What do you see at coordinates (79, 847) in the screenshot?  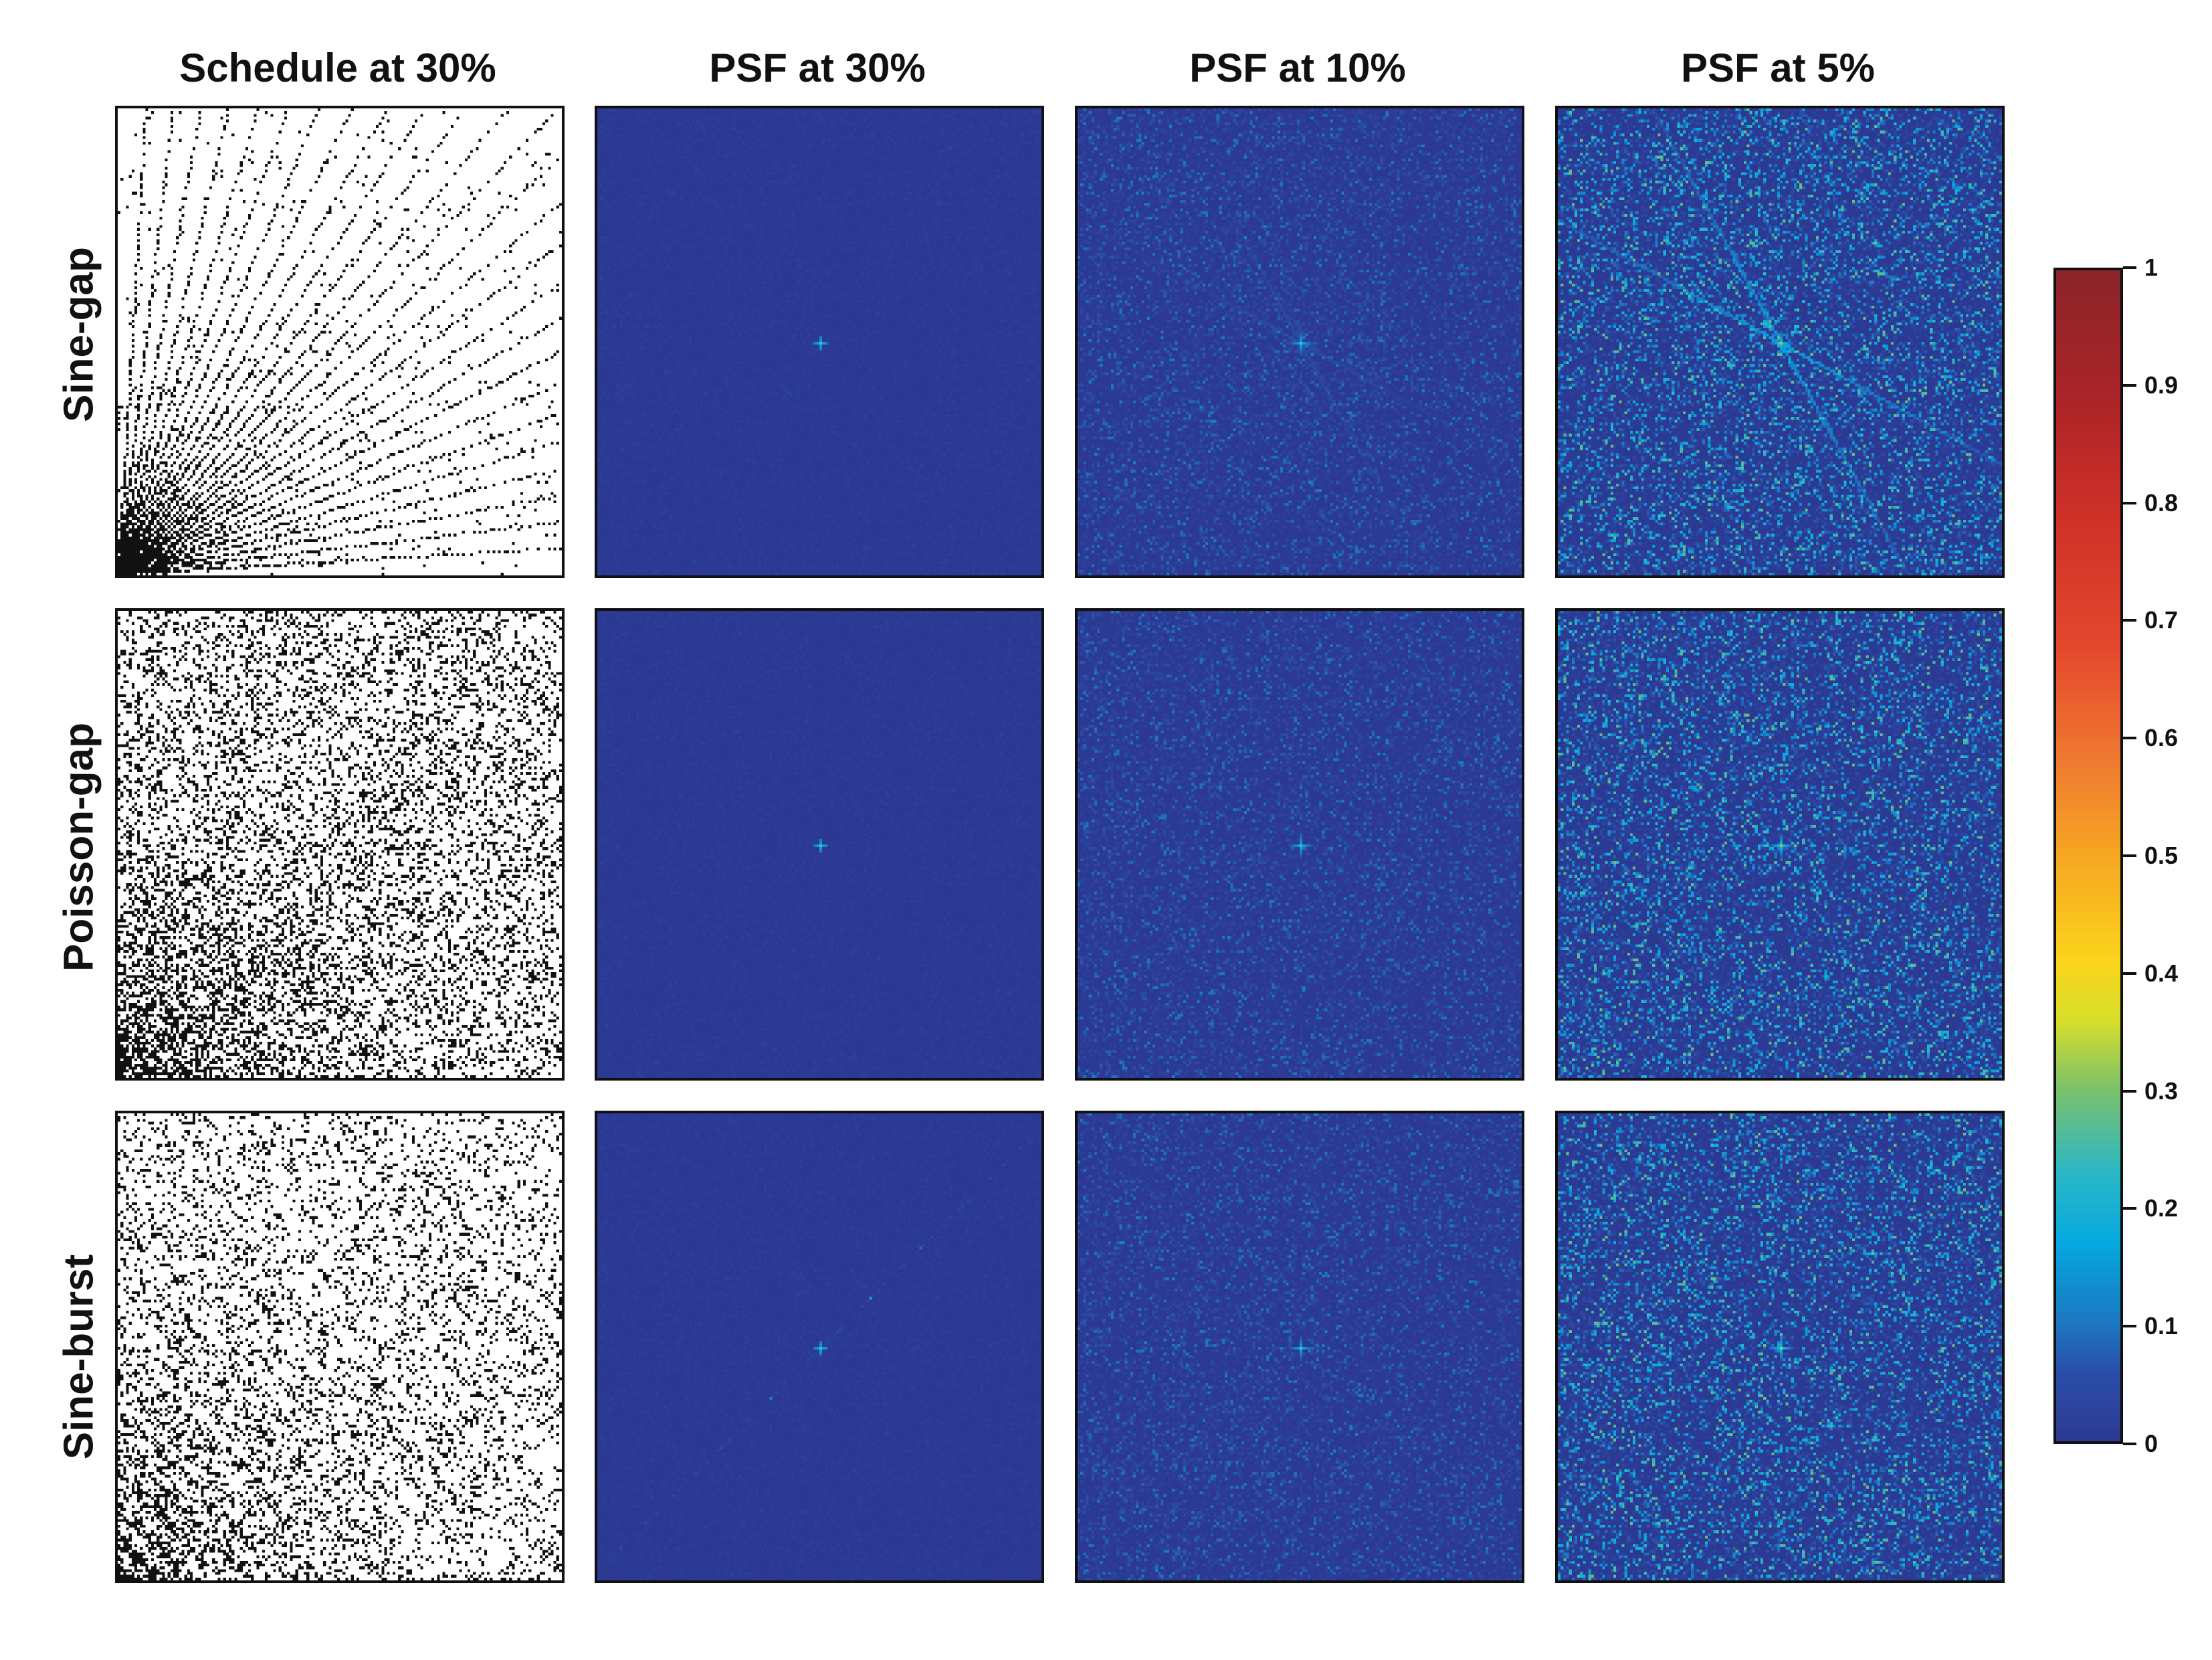 I see `row-label-poisson-gap: Poisson-gap` at bounding box center [79, 847].